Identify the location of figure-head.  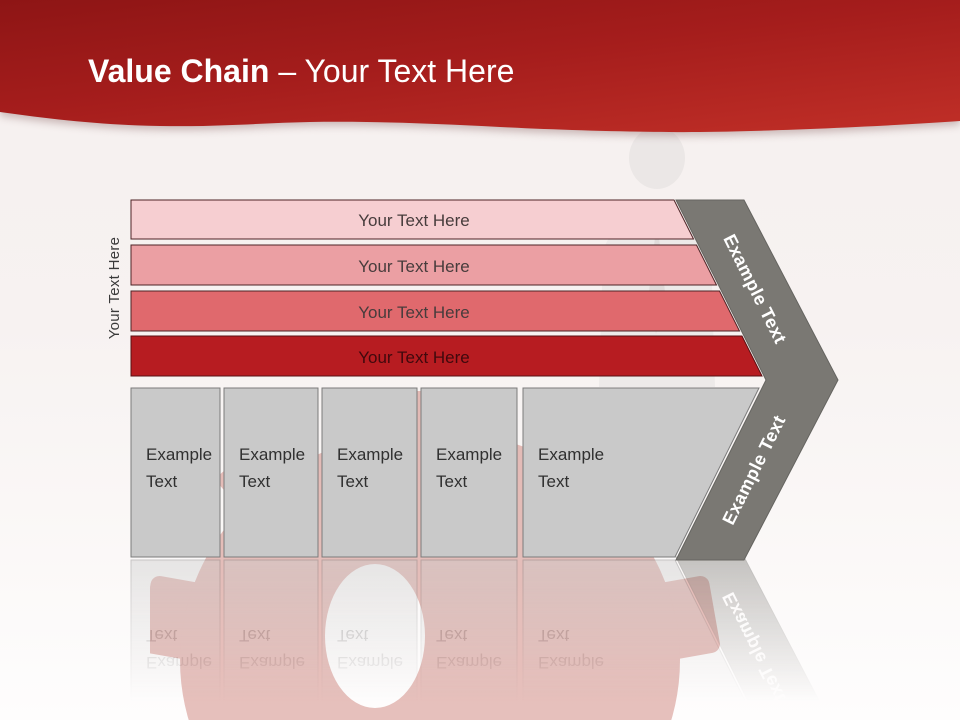
(657, 158).